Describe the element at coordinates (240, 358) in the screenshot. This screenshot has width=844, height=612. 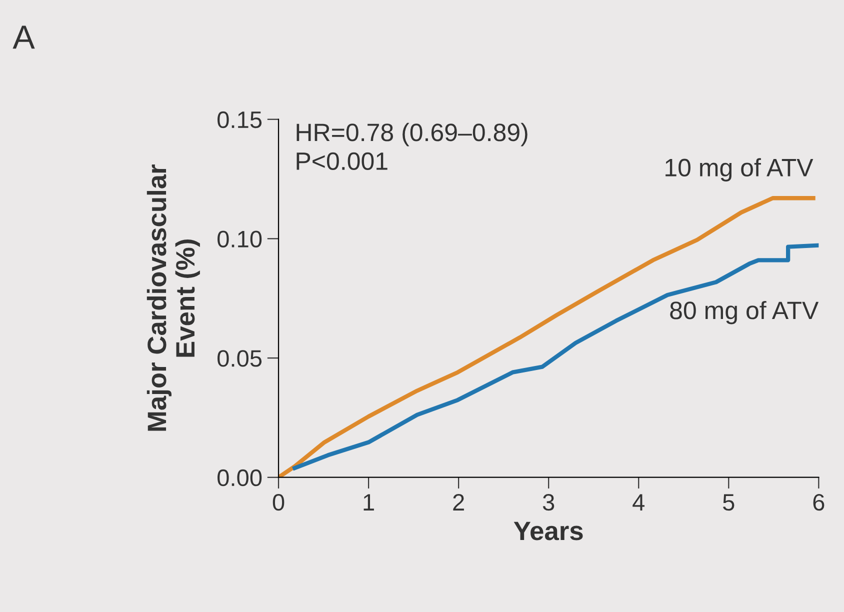
I see `y-tick-label: 0.05` at that location.